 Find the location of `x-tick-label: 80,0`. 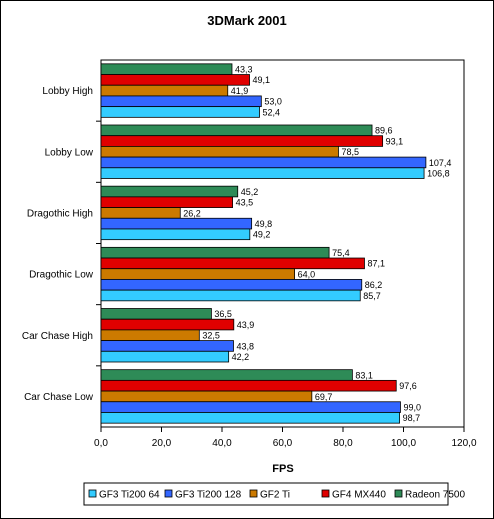

x-tick-label: 80,0 is located at coordinates (343, 443).